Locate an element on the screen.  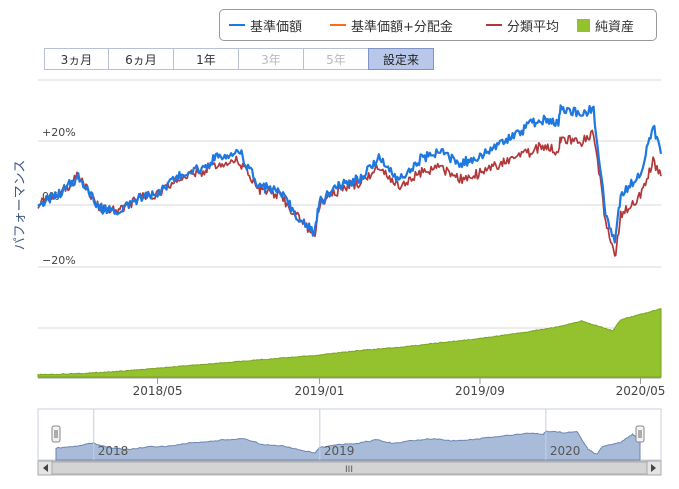
navigator-tick-label: 2018 is located at coordinates (113, 451).